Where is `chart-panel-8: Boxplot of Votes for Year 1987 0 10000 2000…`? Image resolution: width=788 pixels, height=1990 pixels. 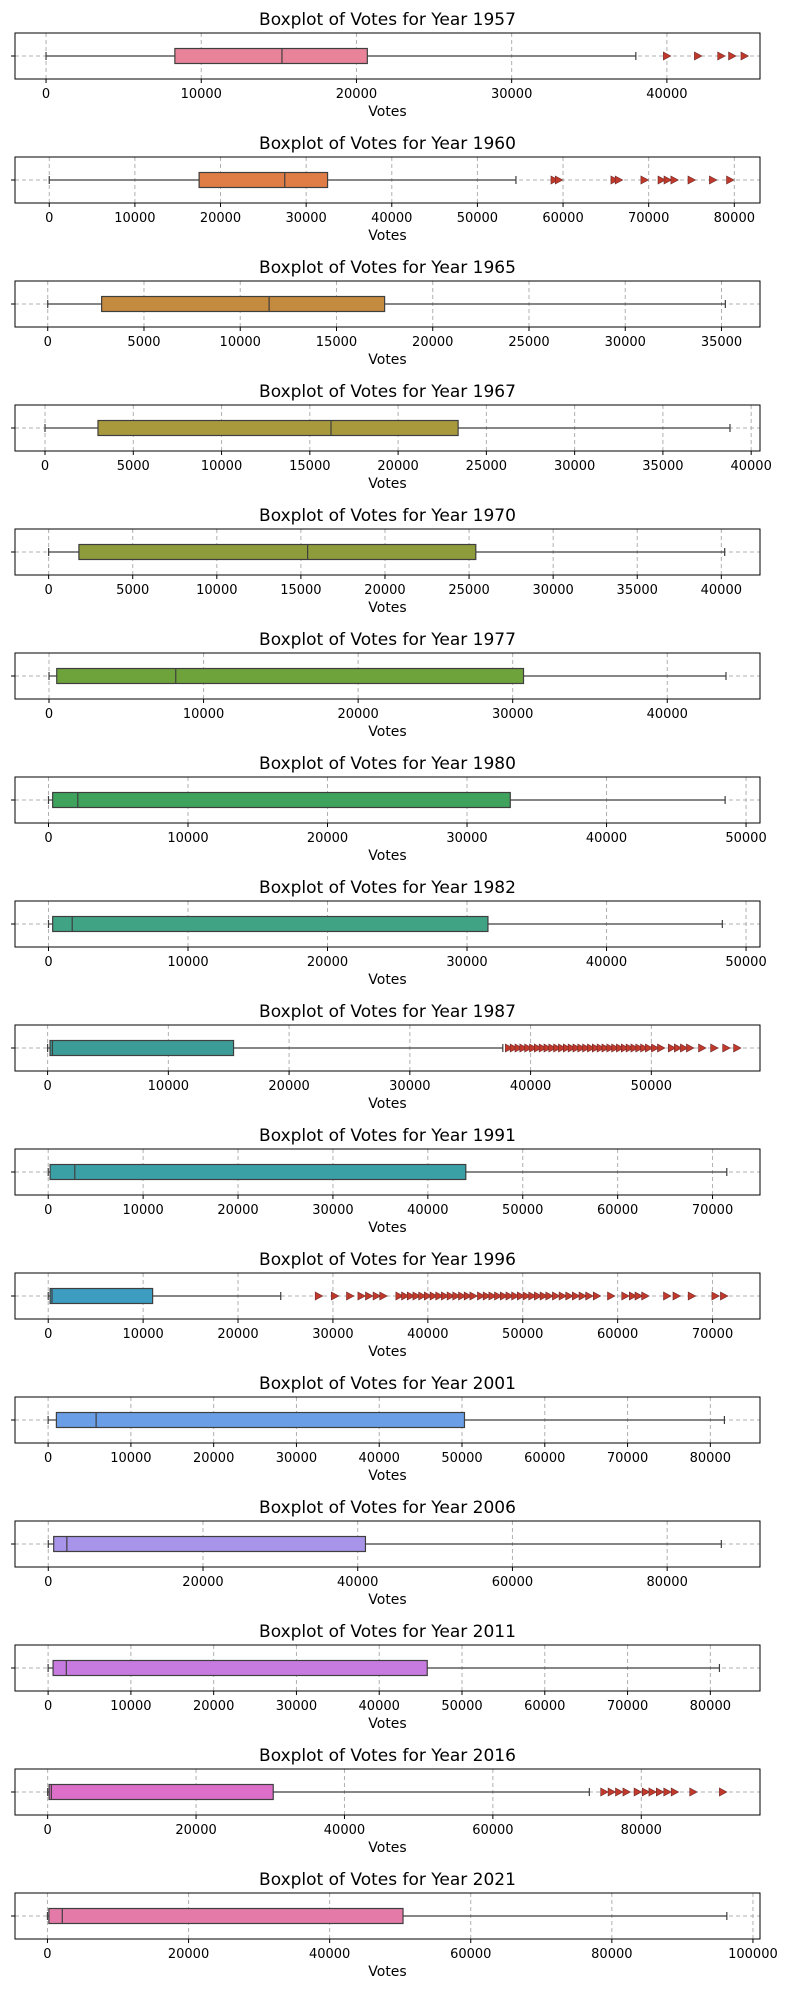
chart-panel-8: Boxplot of Votes for Year 1987 0 10000 2000… is located at coordinates (386, 1057).